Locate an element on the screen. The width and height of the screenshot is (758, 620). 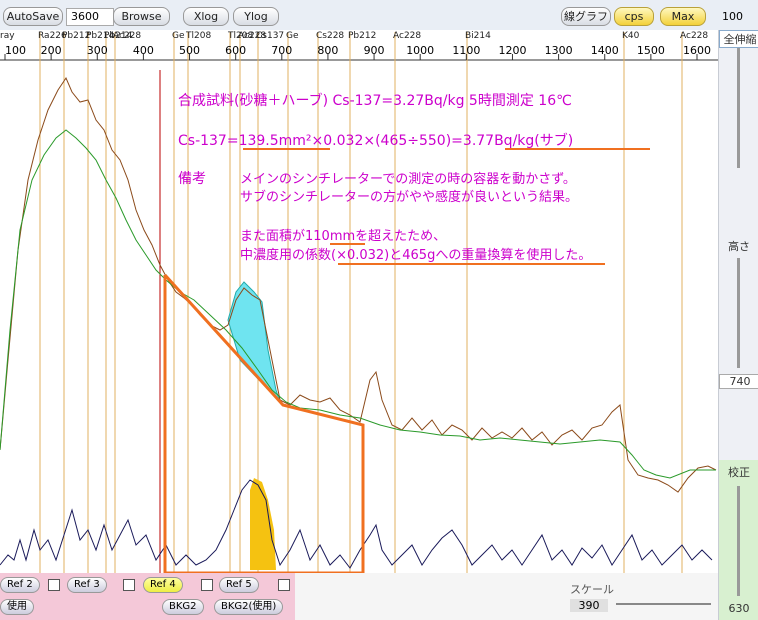
zoom-all-label: 全伸縮 is located at coordinates (738, 39).